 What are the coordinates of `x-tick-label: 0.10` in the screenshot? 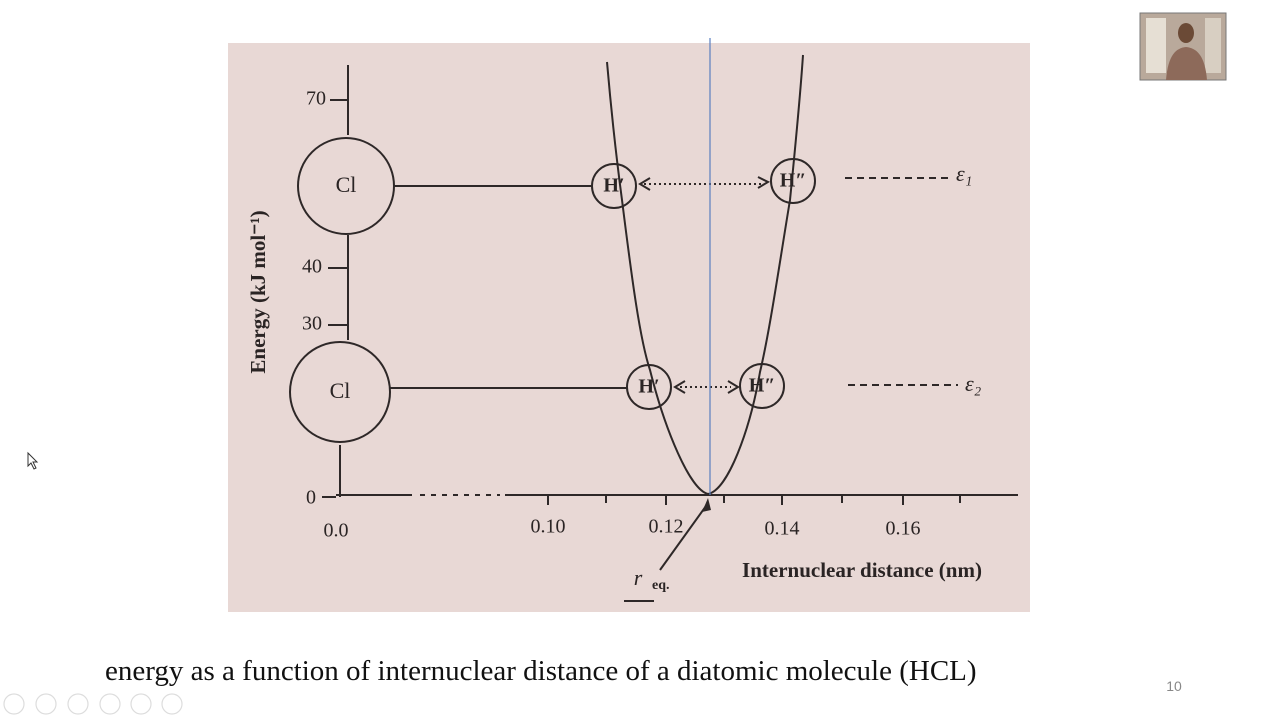 It's located at (548, 527).